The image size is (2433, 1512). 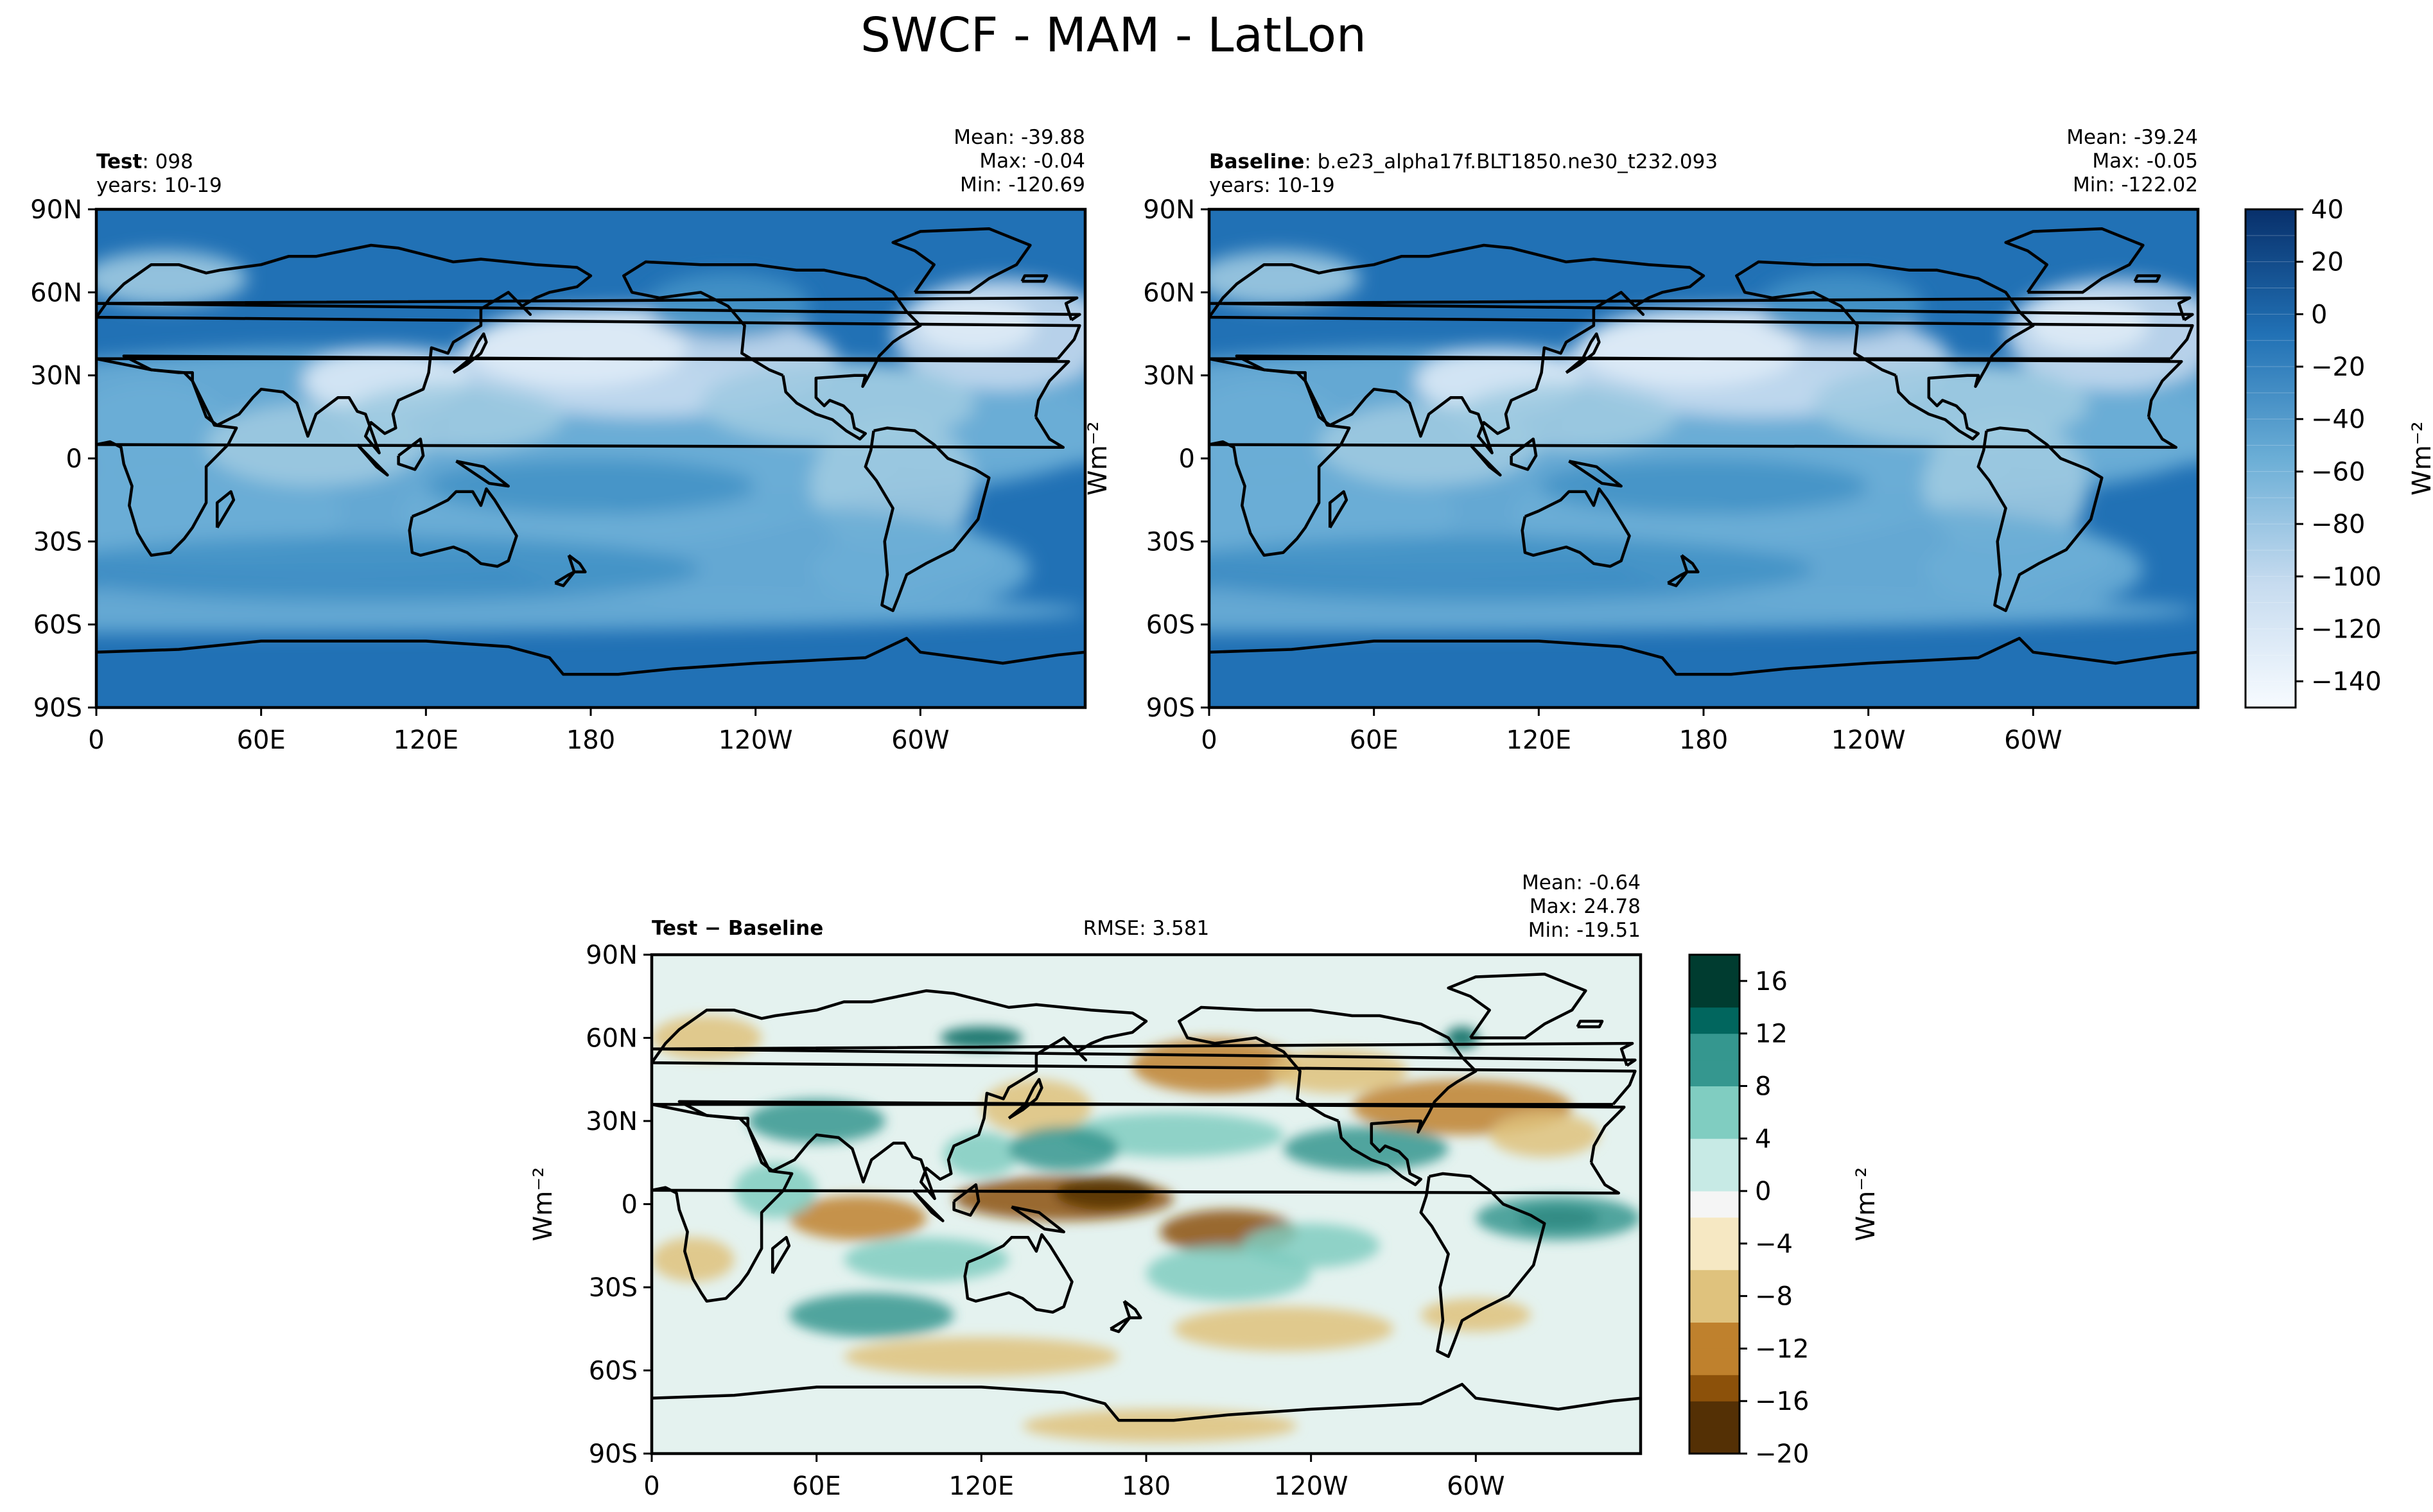 What do you see at coordinates (590, 740) in the screenshot?
I see `x-tick-label: 180` at bounding box center [590, 740].